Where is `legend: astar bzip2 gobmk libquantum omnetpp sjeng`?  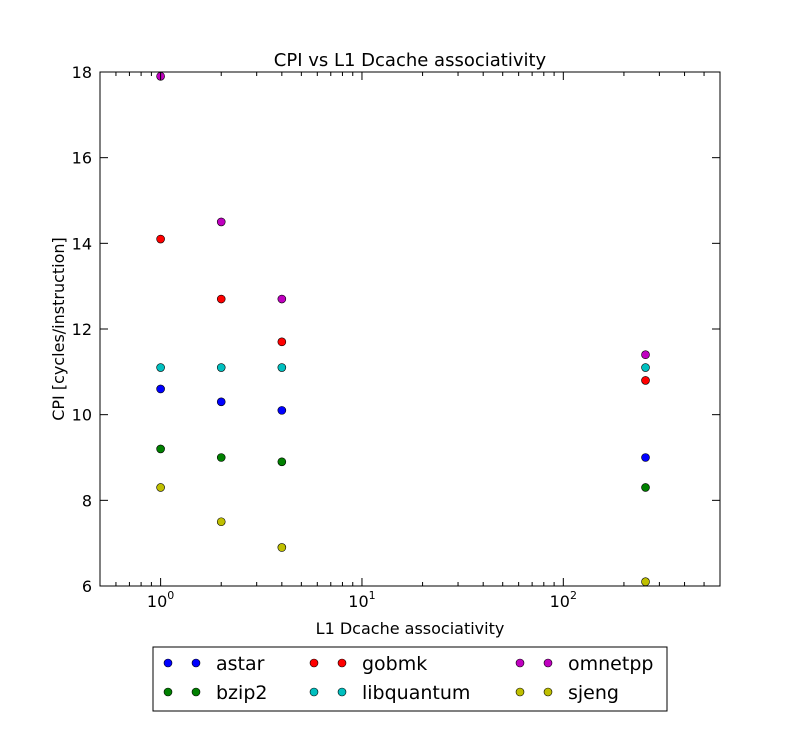
legend: astar bzip2 gobmk libquantum omnetpp sjeng is located at coordinates (410, 679).